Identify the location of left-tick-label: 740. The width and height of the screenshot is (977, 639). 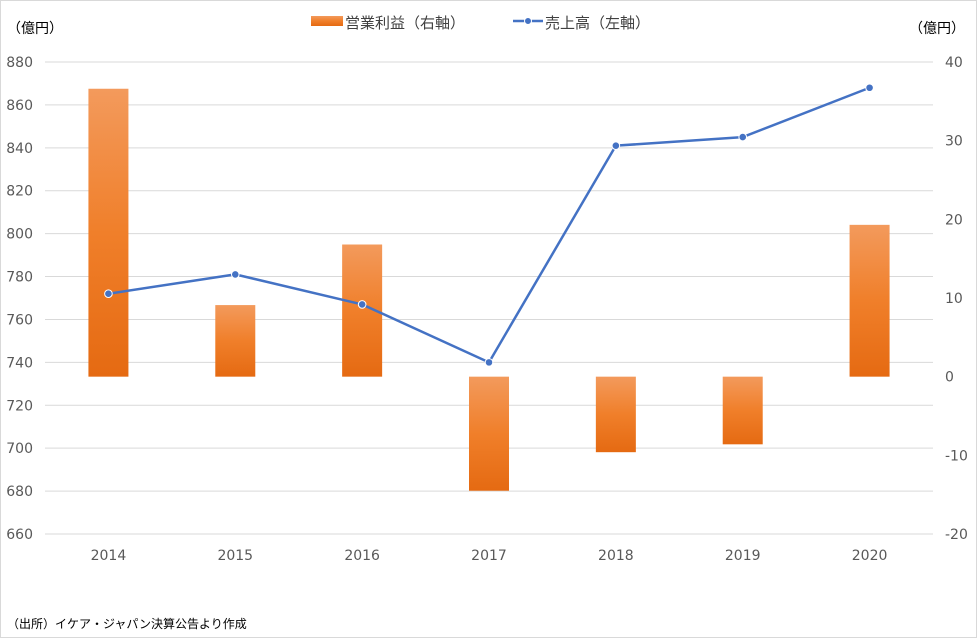
(19, 363).